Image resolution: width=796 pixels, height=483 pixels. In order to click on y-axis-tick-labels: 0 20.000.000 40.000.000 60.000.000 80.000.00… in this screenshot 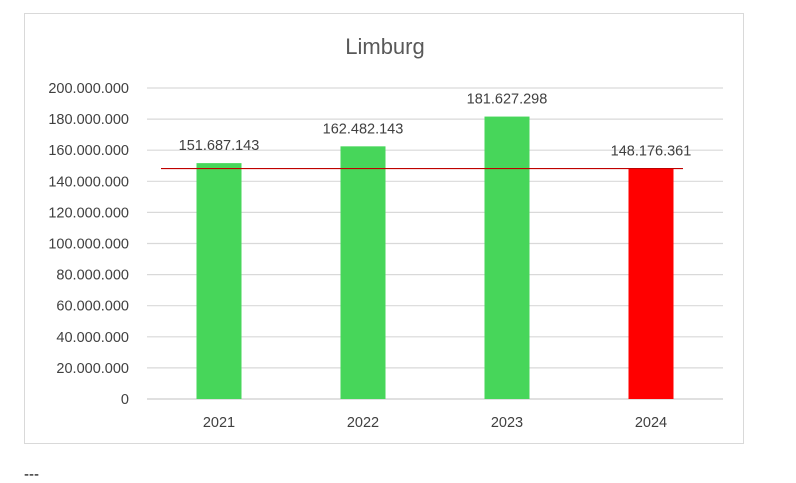, I will do `click(88, 244)`.